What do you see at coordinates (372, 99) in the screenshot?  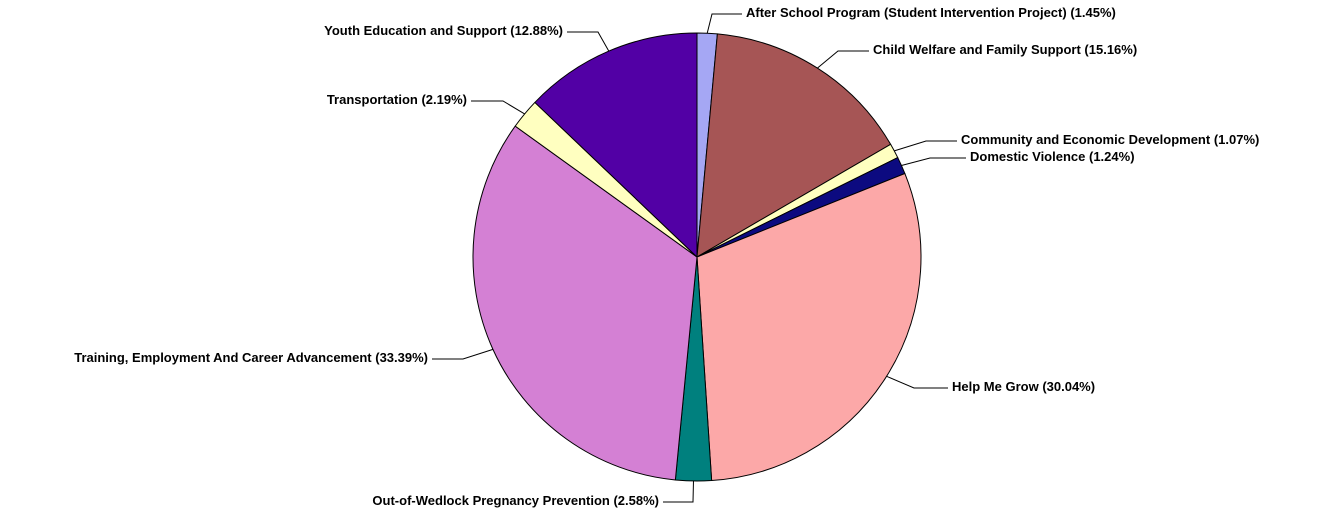 I see `slice-label-name: Transportation` at bounding box center [372, 99].